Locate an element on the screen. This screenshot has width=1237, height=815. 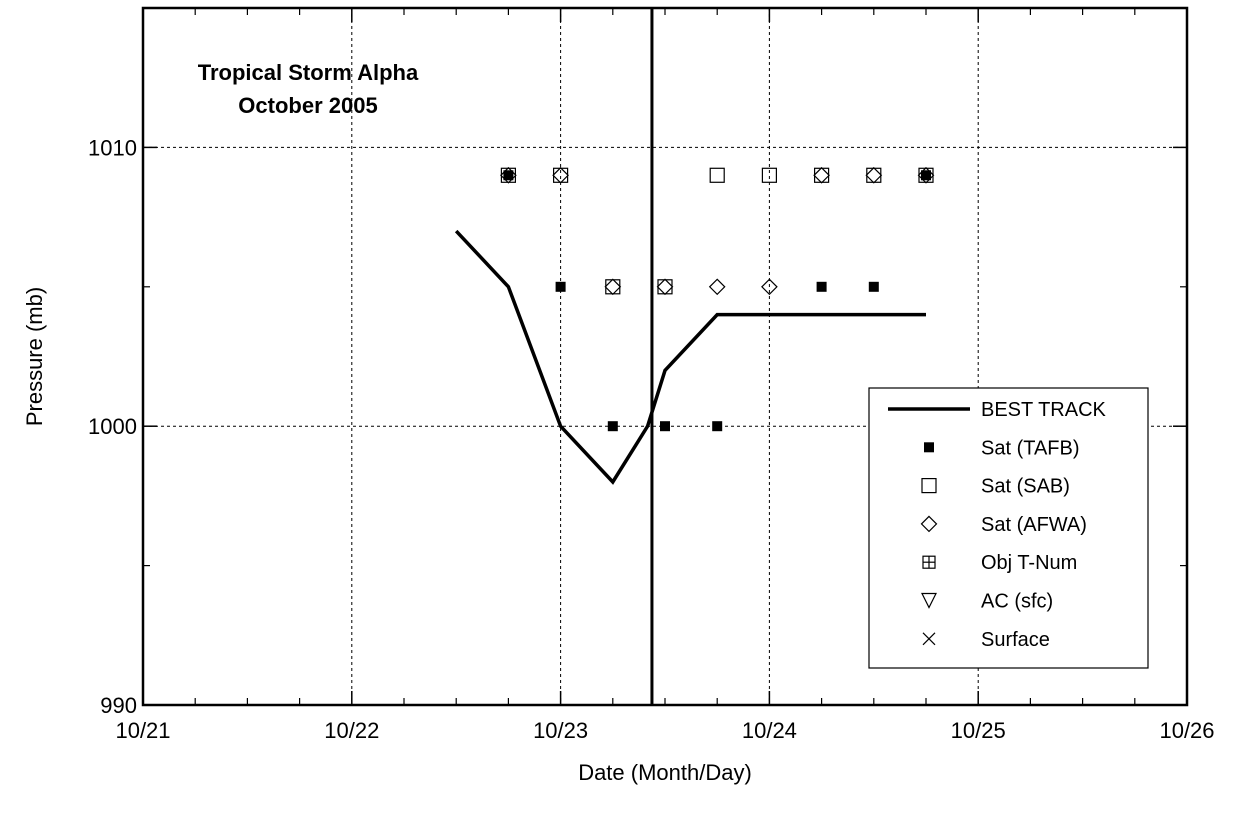
legend-item: AC (sfc) is located at coordinates (987, 602).